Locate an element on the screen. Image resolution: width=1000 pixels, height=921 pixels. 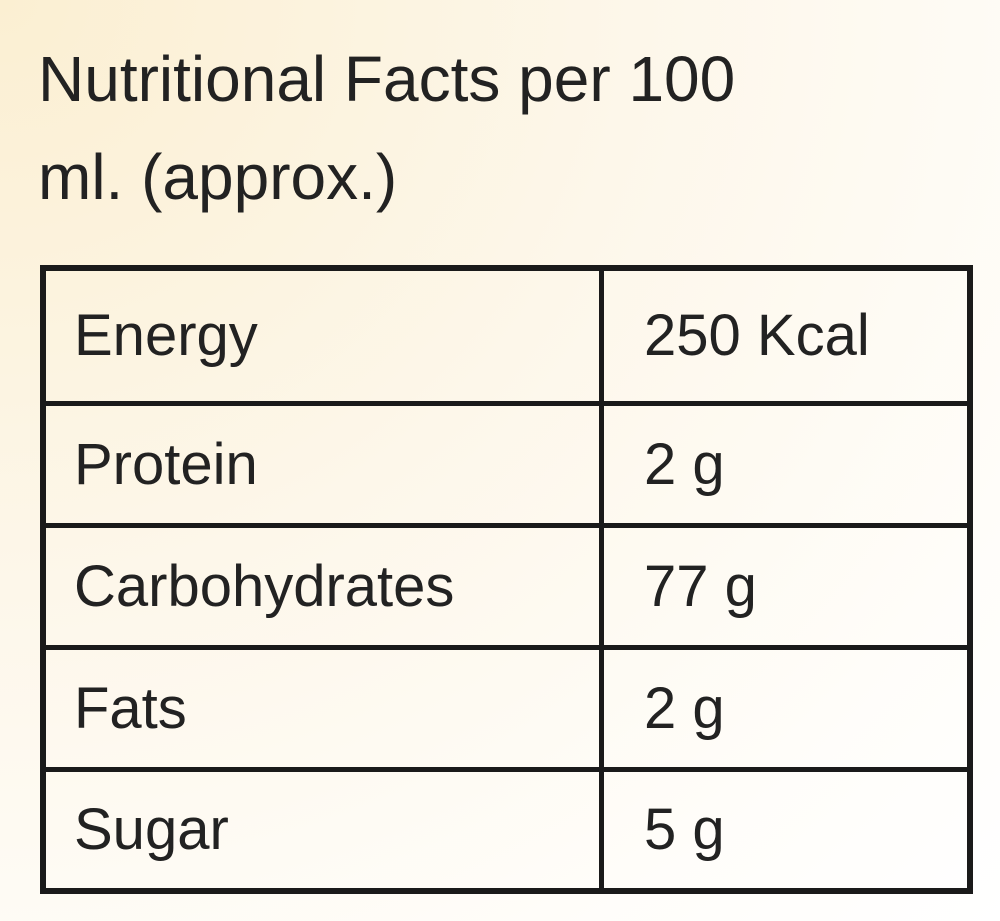
title: Nutritional Facts per 100 ml. (approx.) is located at coordinates (386, 128).